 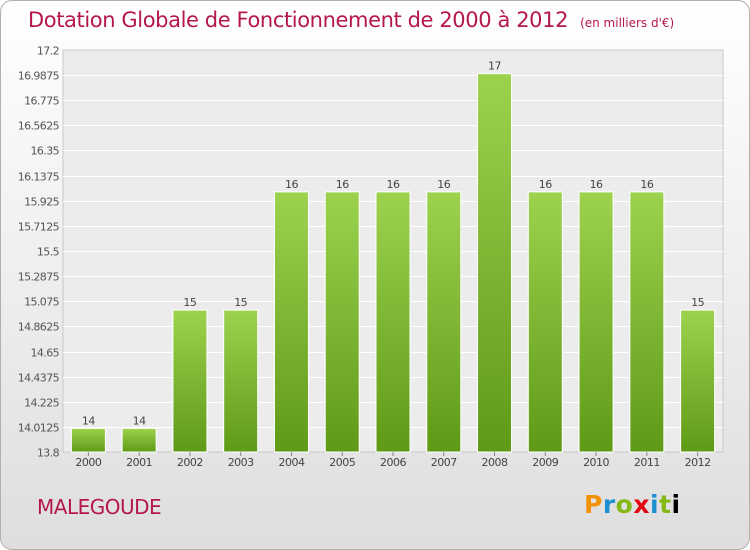 What do you see at coordinates (494, 66) in the screenshot?
I see `data-label: 17` at bounding box center [494, 66].